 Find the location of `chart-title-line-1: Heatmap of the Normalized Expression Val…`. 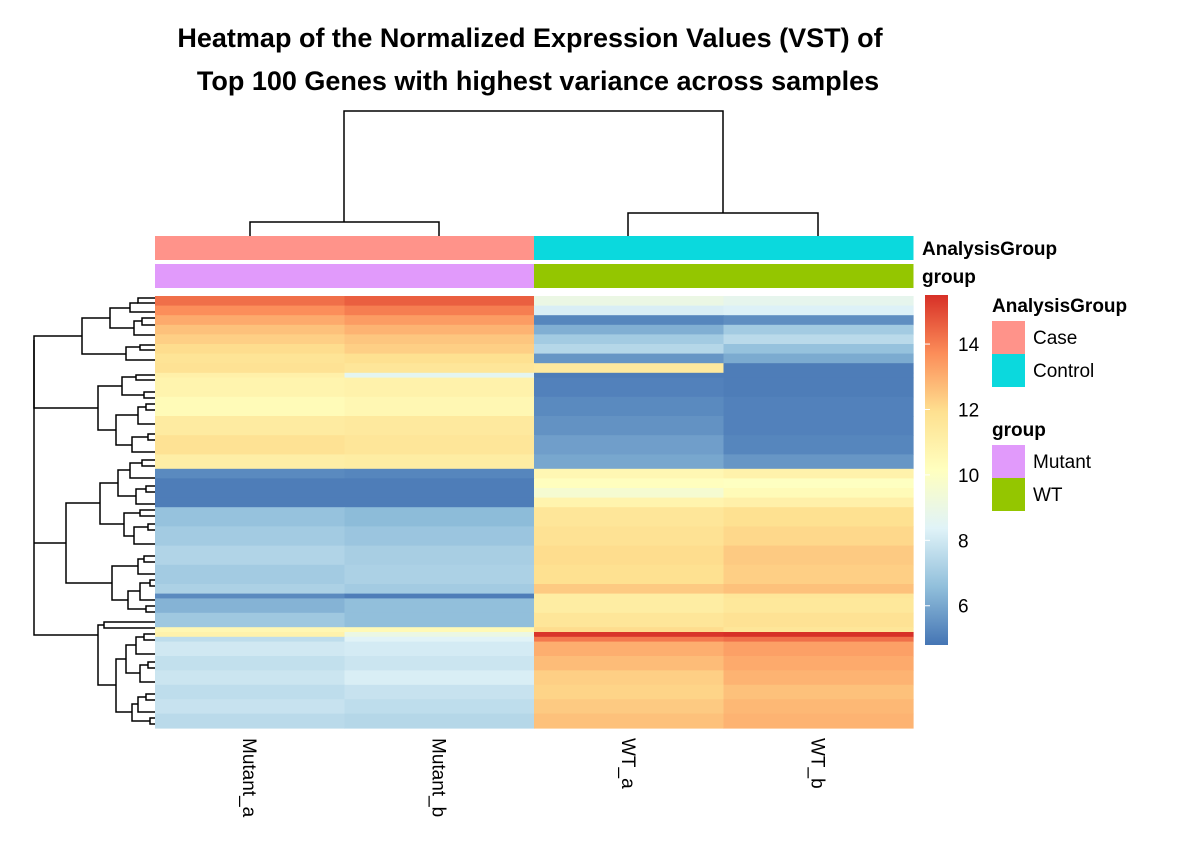

chart-title-line-1: Heatmap of the Normalized Expression Val… is located at coordinates (530, 38).